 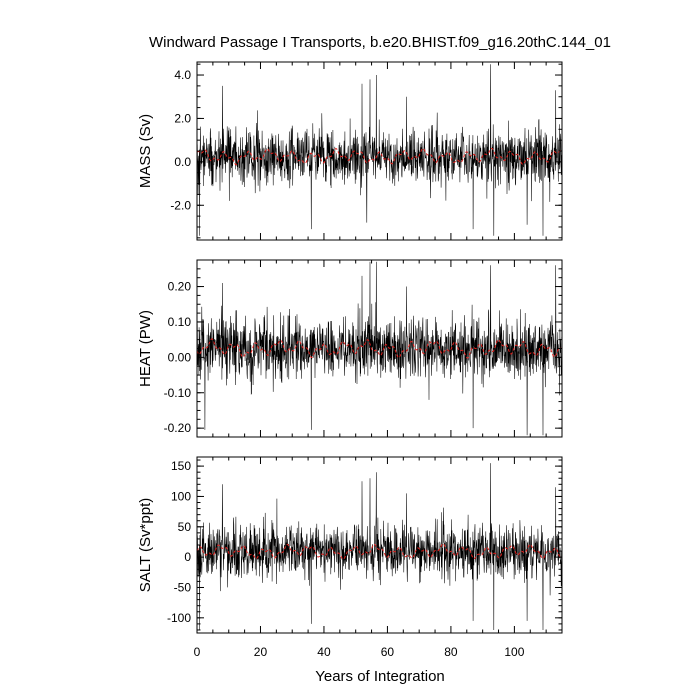 I want to click on y-tick-label: -2.0, so click(x=180, y=205).